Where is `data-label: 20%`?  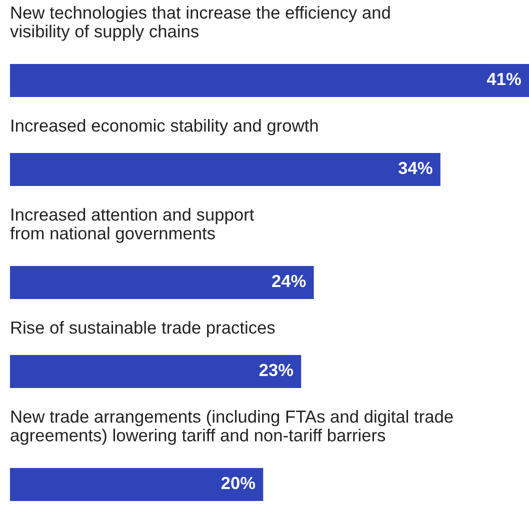
data-label: 20% is located at coordinates (238, 483).